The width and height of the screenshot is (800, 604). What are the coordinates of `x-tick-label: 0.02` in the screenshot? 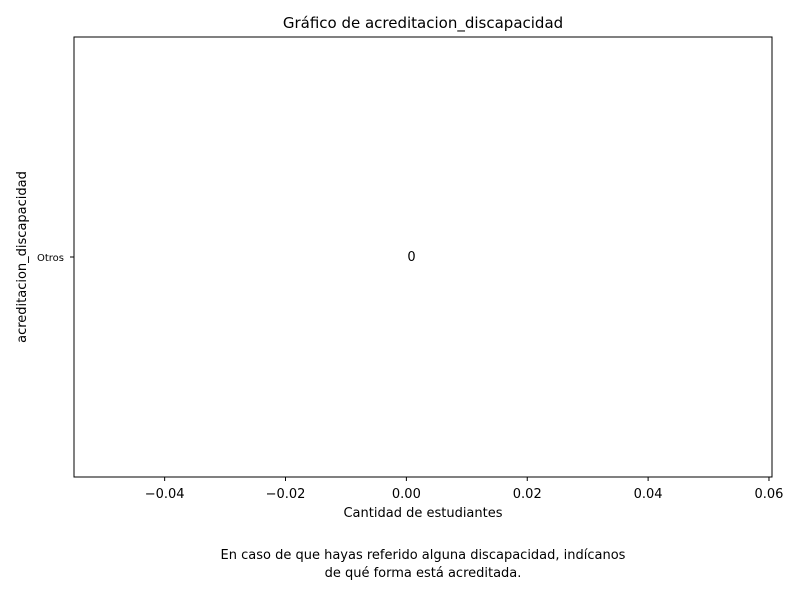 It's located at (527, 494).